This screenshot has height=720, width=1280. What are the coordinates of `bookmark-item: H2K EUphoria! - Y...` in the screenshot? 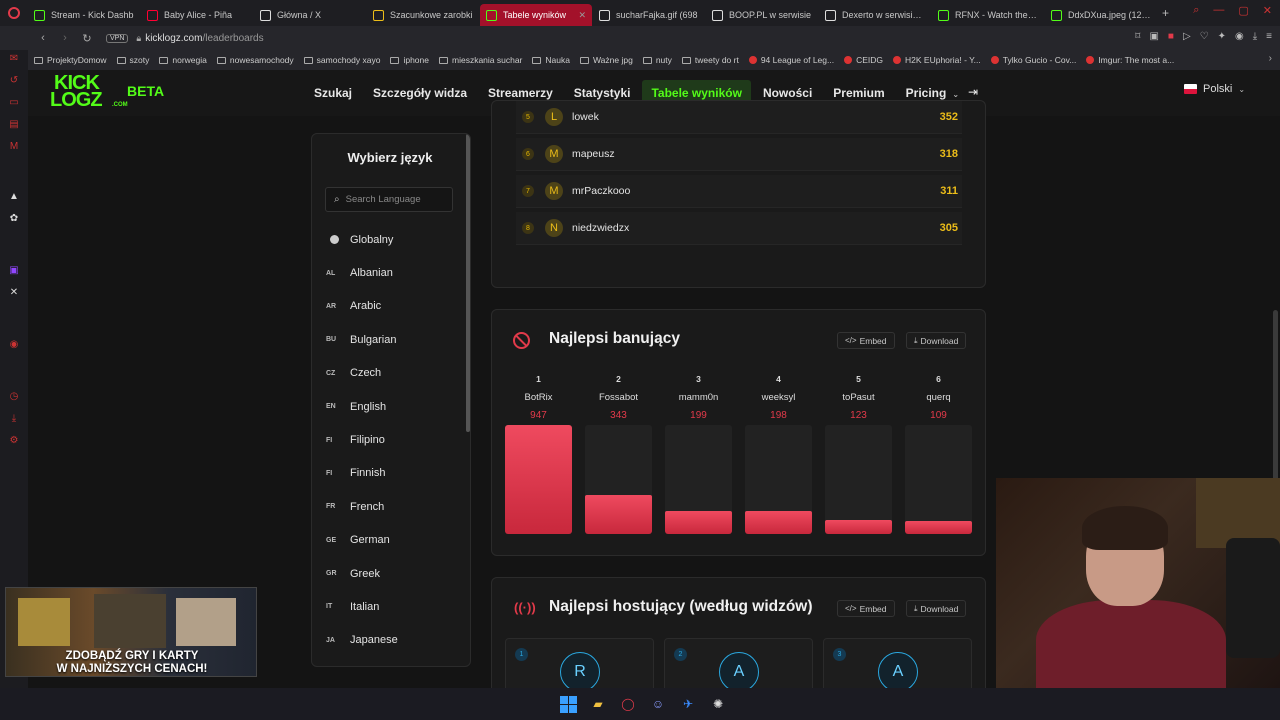 It's located at (937, 60).